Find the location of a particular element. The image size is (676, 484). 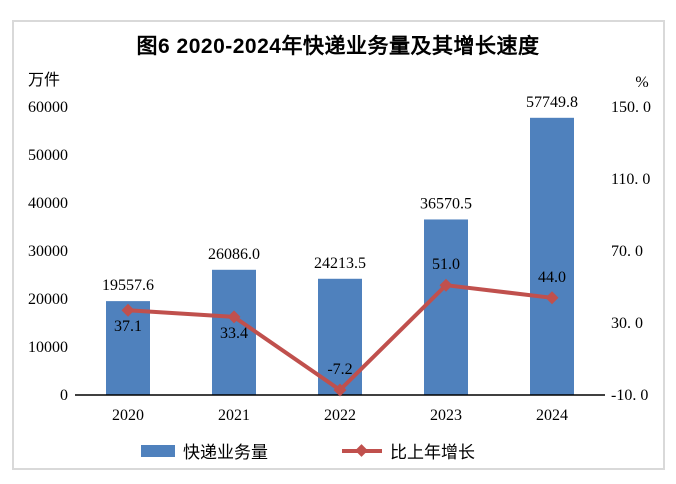

x-tick-label-2021: 2021 is located at coordinates (234, 415).